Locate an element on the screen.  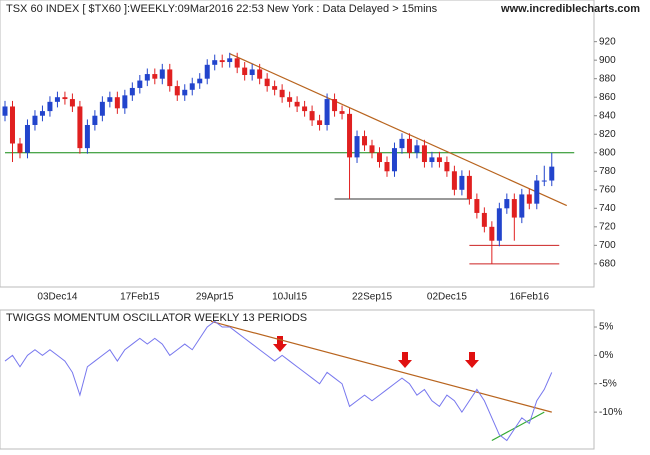
x-tick-label: 17Feb15 is located at coordinates (140, 297).